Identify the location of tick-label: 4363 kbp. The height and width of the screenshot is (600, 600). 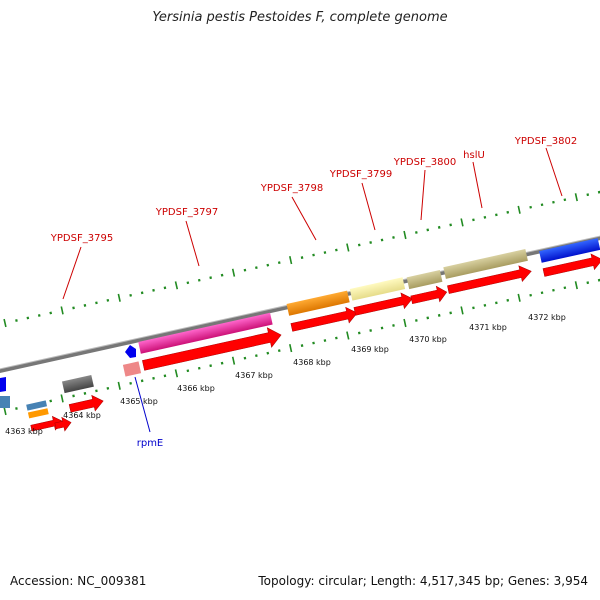
(24, 431).